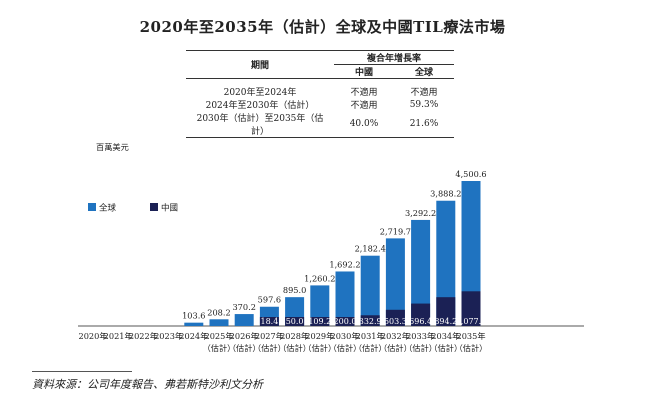 This screenshot has height=405, width=645. What do you see at coordinates (420, 213) in the screenshot?
I see `data-label-global: 3,292.2` at bounding box center [420, 213].